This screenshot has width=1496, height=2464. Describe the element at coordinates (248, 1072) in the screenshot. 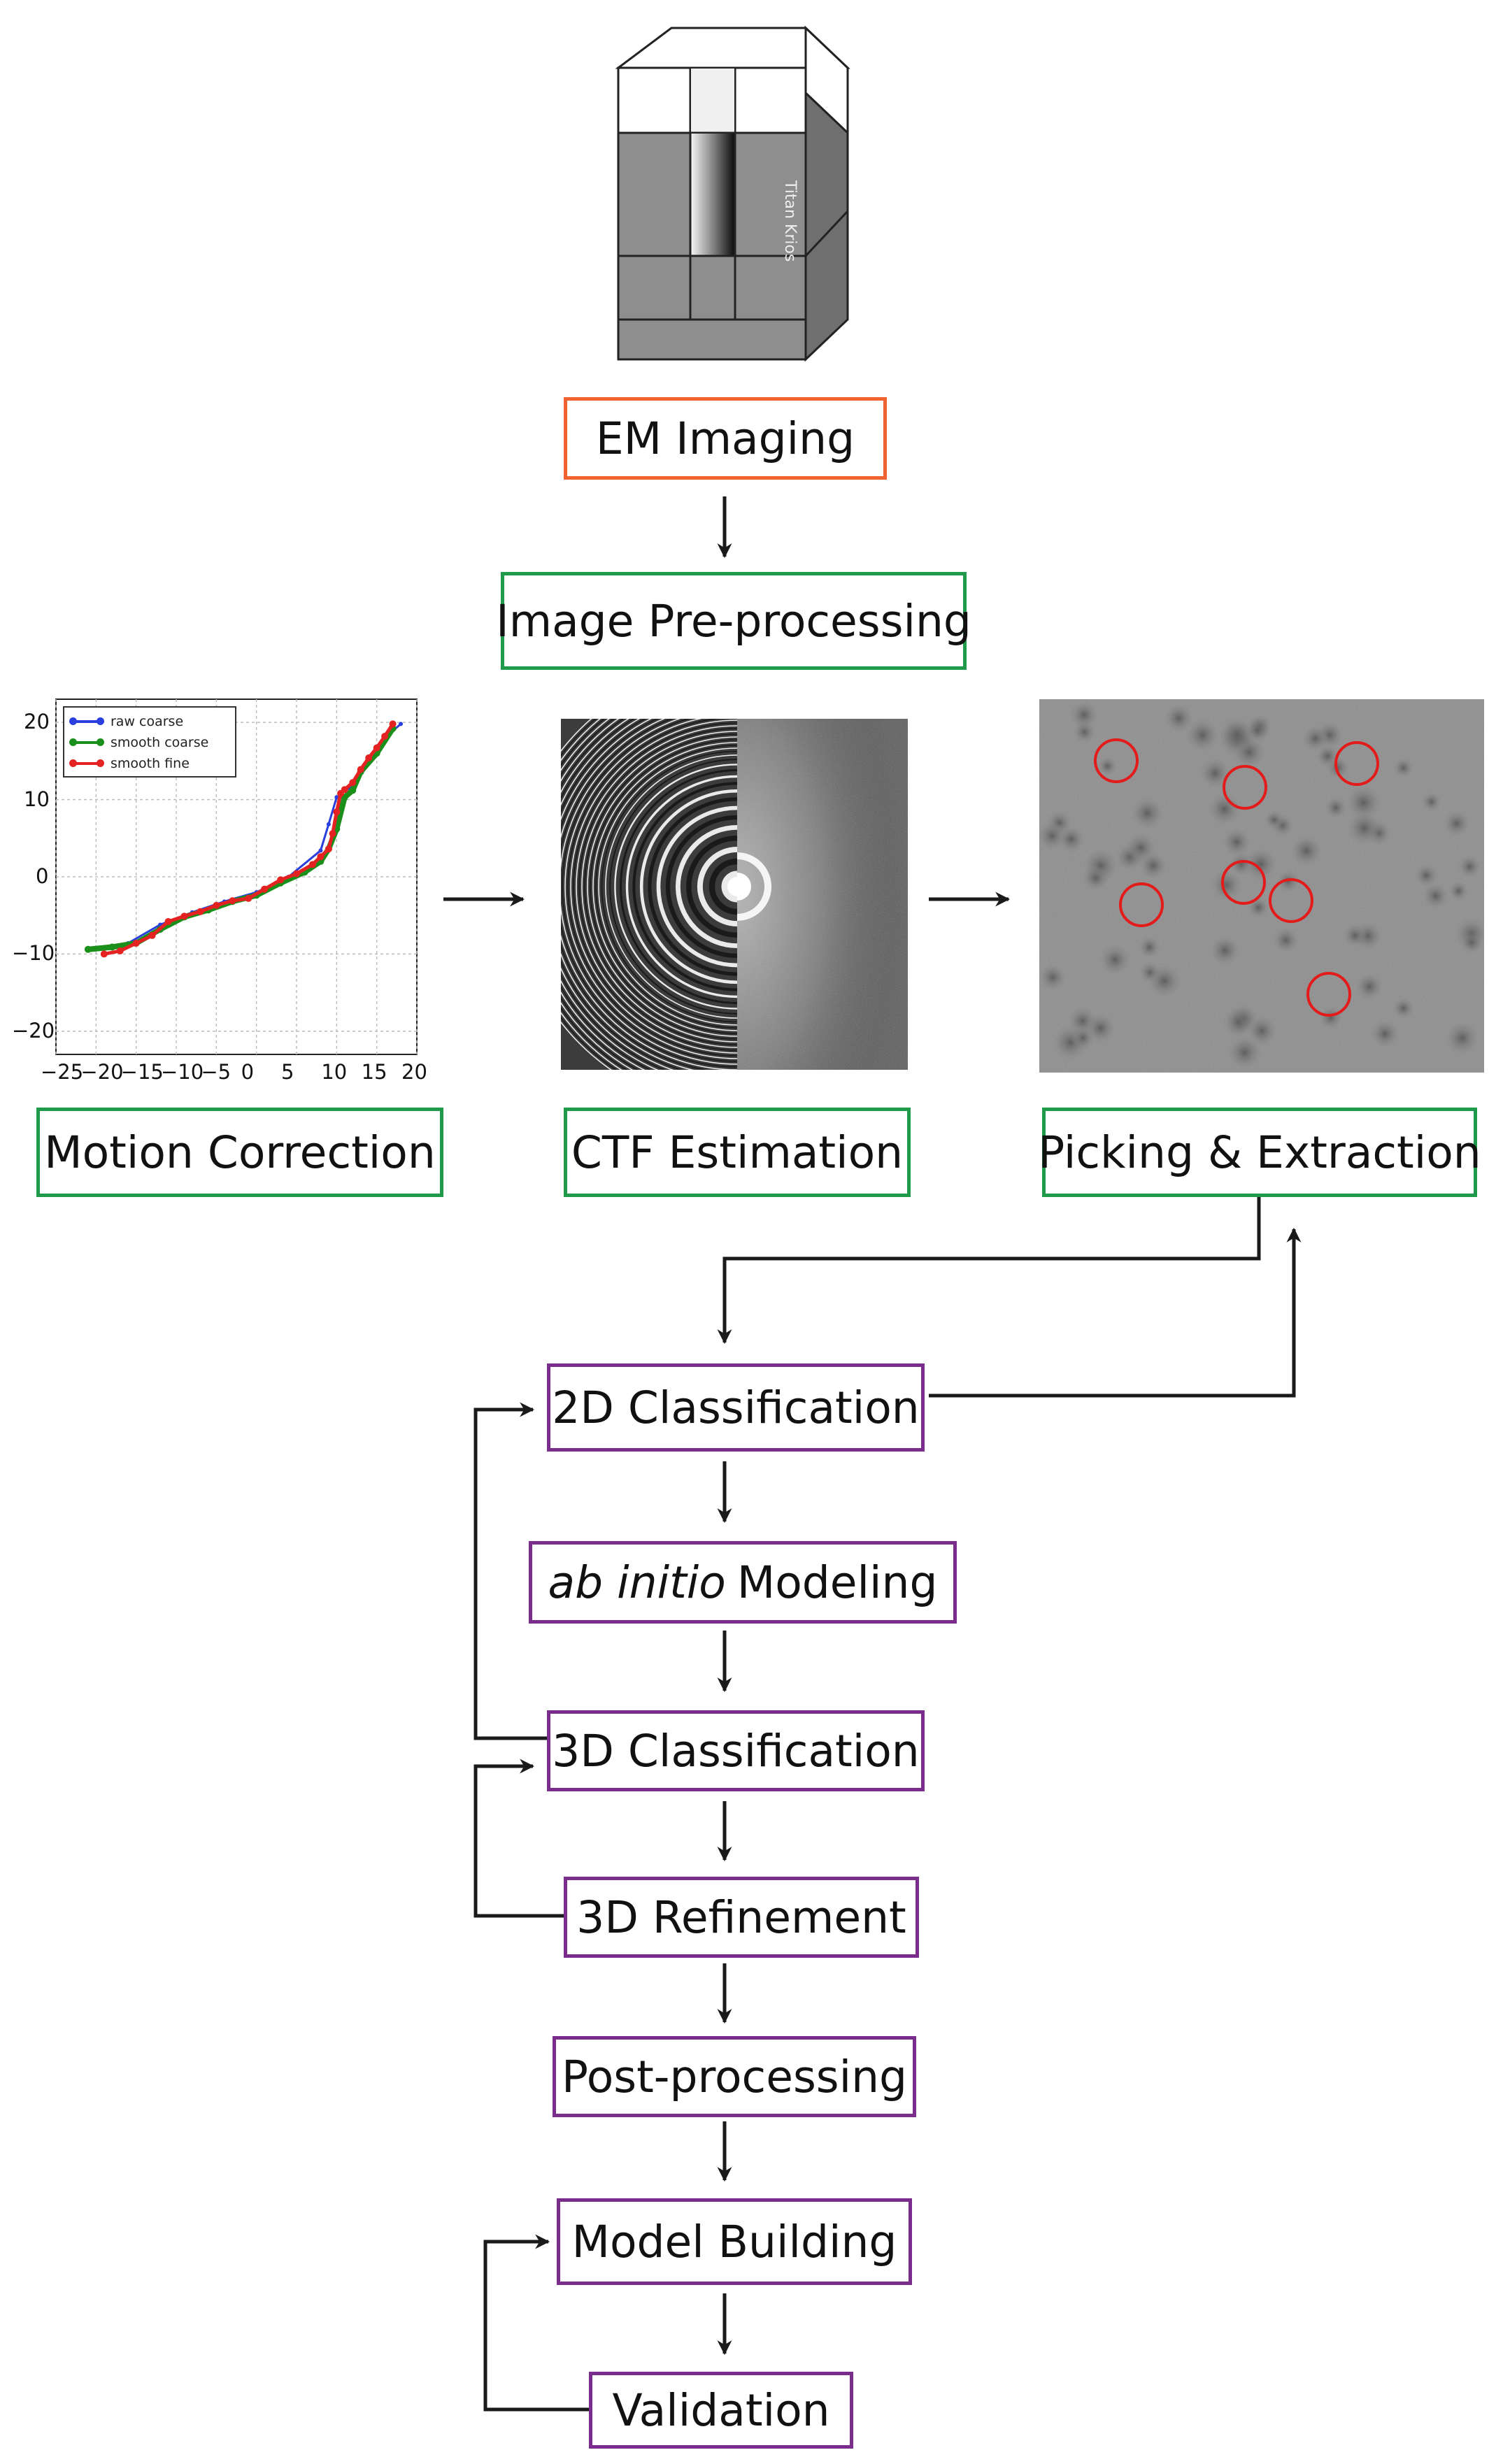

I see `x-tick-label: 0` at that location.